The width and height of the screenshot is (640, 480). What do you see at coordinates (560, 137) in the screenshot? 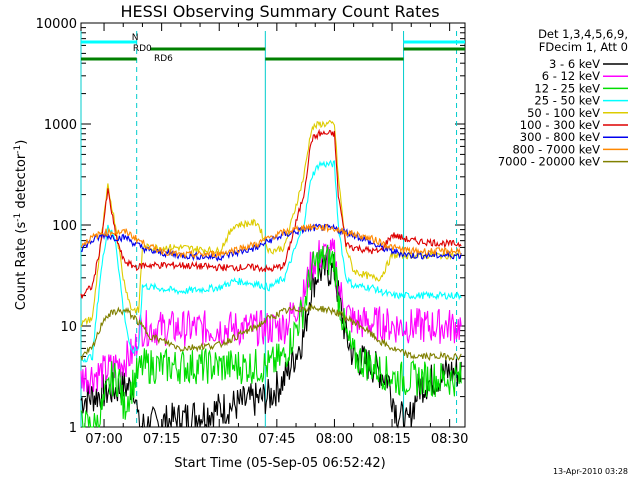
I see `legend-item-label: 300 - 800 keV` at bounding box center [560, 137].